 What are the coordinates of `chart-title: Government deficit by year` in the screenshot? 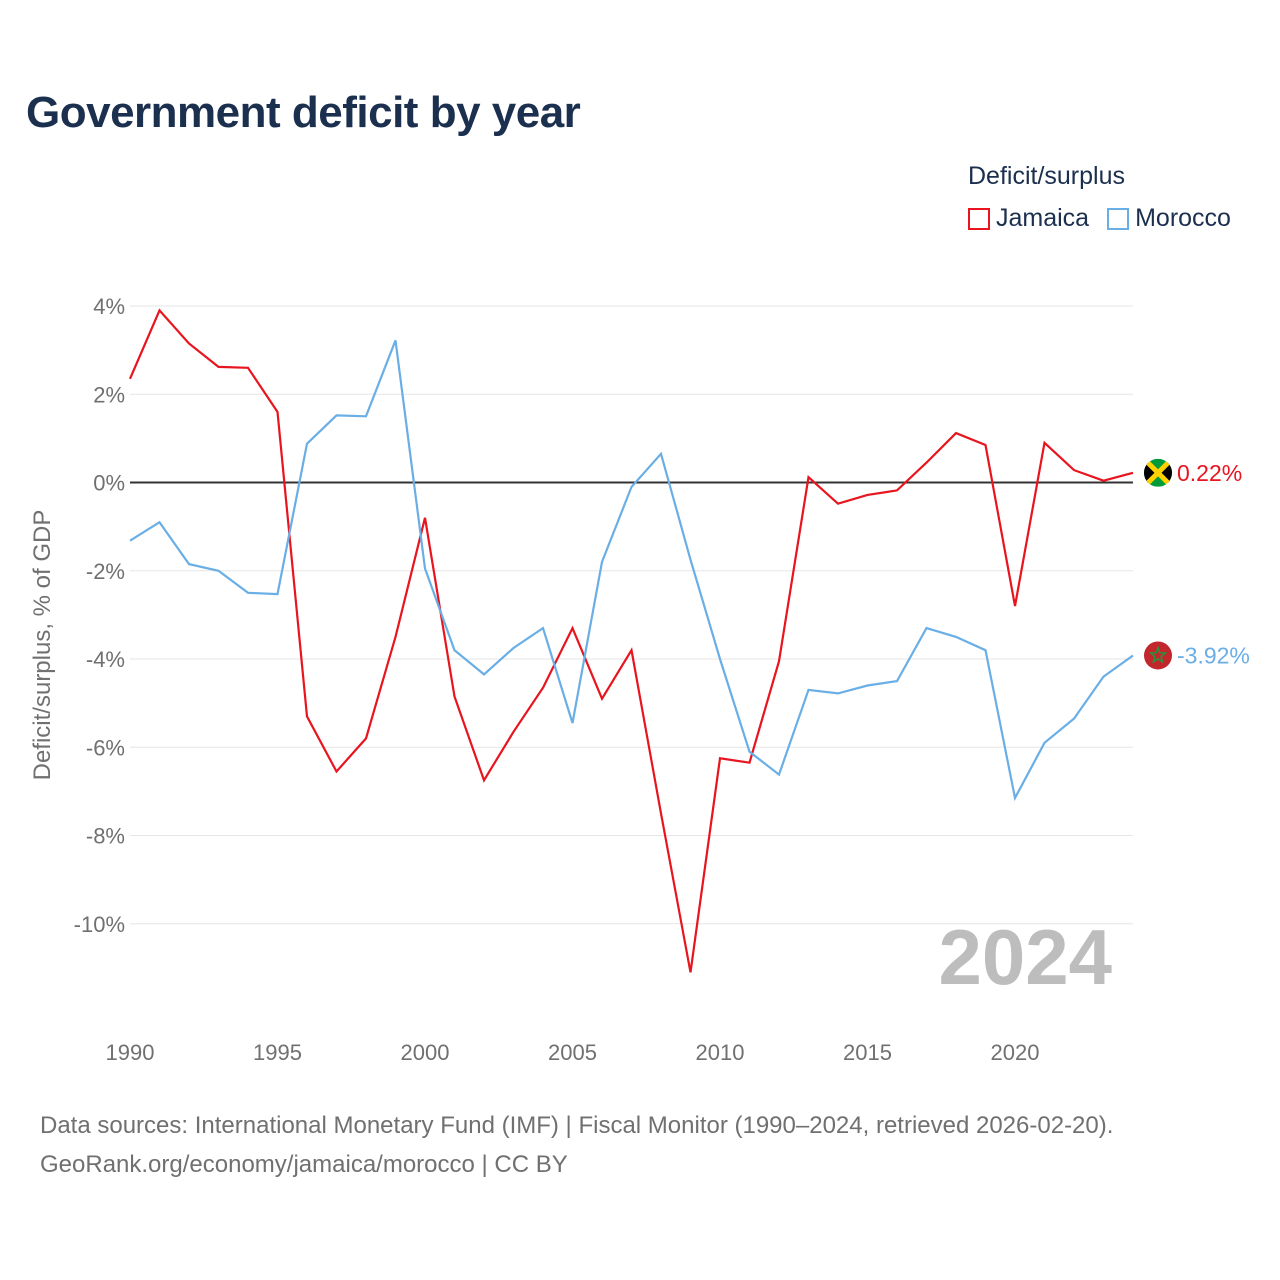 It's located at (303, 112).